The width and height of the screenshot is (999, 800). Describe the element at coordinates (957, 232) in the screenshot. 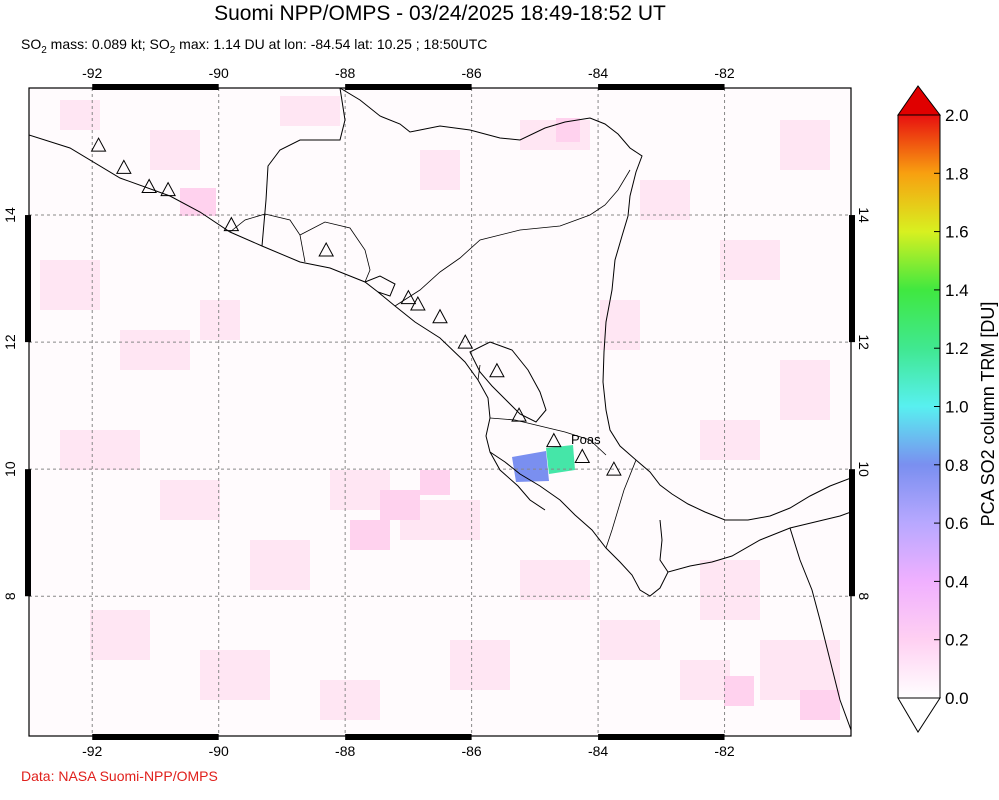

I see `colorbar-tick-label: 1.6` at that location.